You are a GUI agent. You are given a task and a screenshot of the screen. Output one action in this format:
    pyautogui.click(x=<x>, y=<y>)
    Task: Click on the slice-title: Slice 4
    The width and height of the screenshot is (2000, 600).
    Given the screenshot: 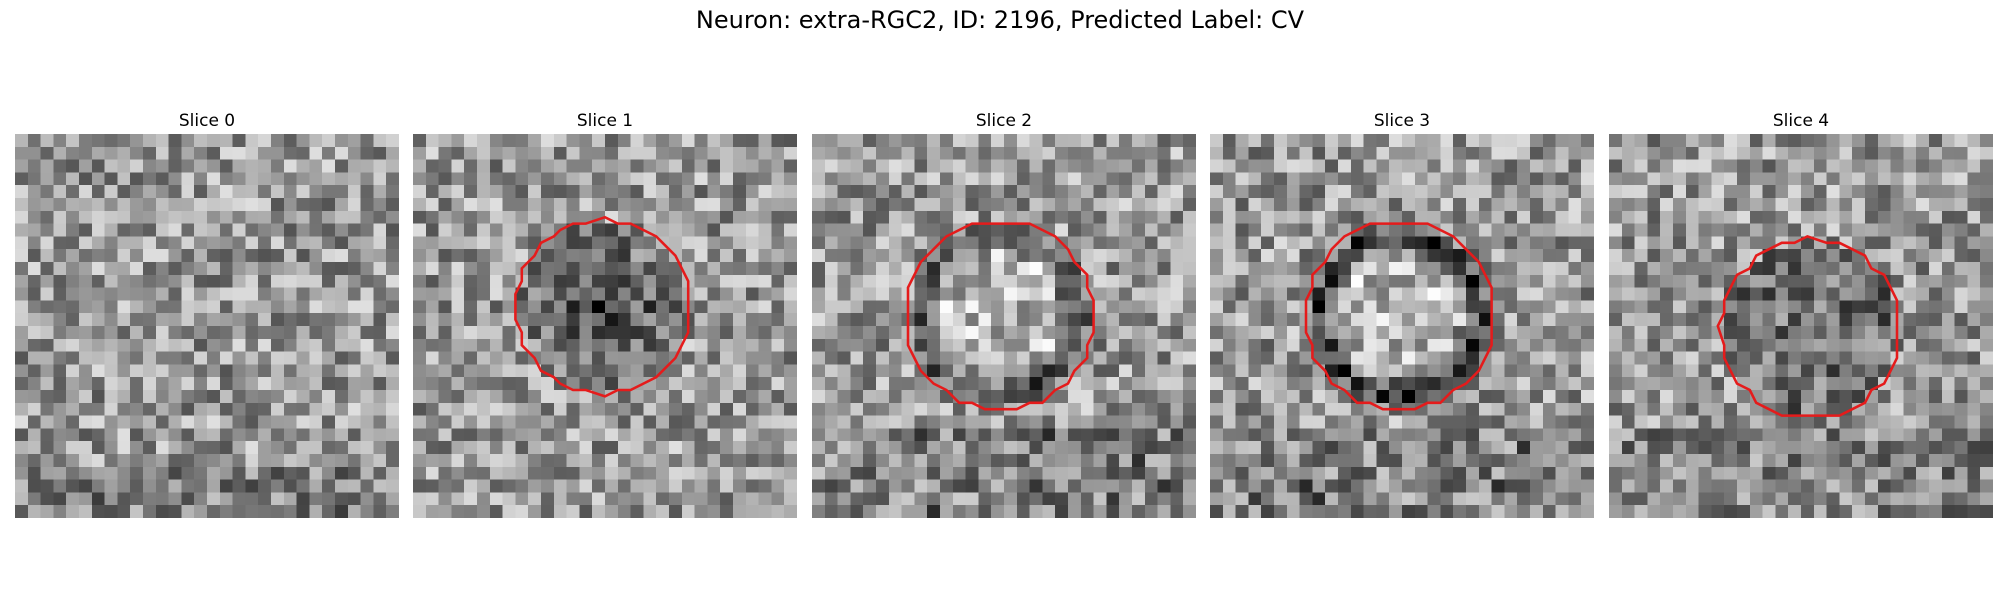 What is the action you would take?
    pyautogui.click(x=1801, y=121)
    